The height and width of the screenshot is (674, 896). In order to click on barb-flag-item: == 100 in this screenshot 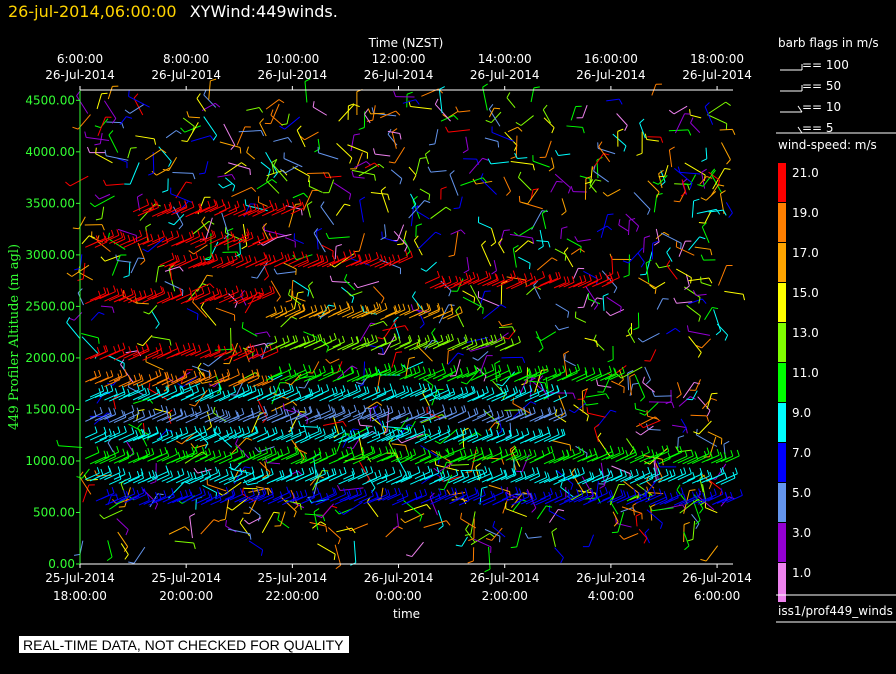, I will do `click(814, 65)`.